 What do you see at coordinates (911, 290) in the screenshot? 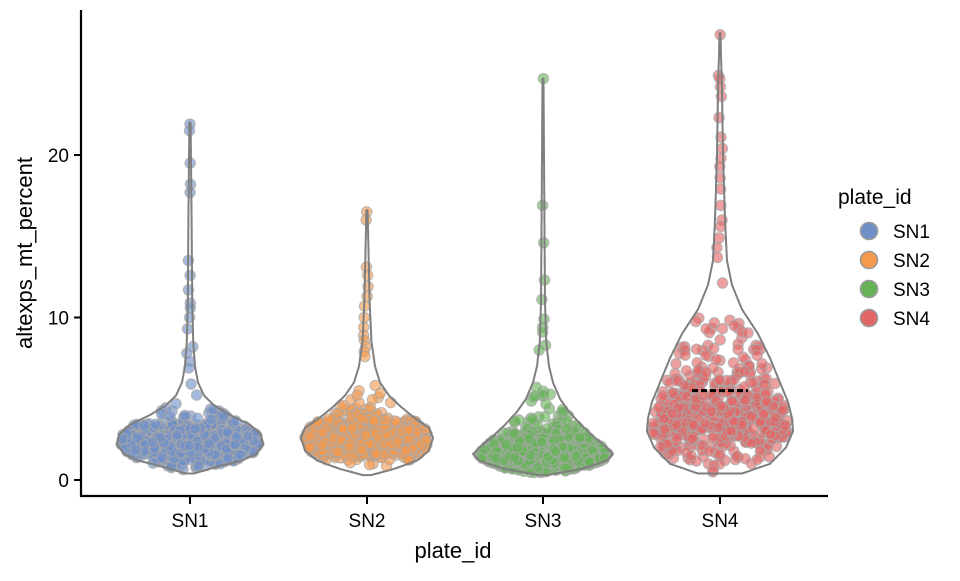
I see `legend-label-sn3: SN3` at bounding box center [911, 290].